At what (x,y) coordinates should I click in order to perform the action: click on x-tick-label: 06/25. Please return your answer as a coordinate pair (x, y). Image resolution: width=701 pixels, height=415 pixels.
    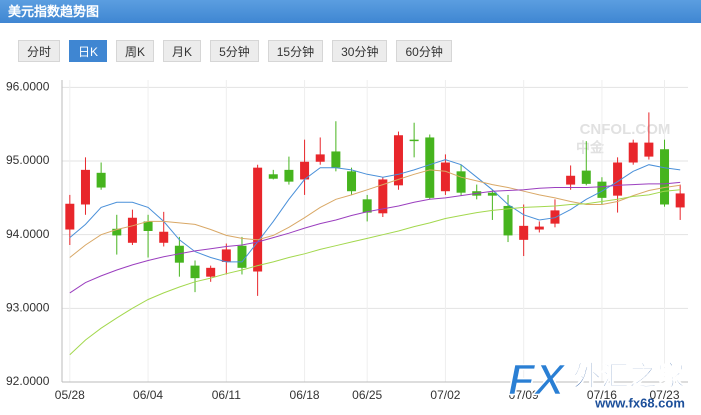
    Looking at the image, I should click on (367, 395).